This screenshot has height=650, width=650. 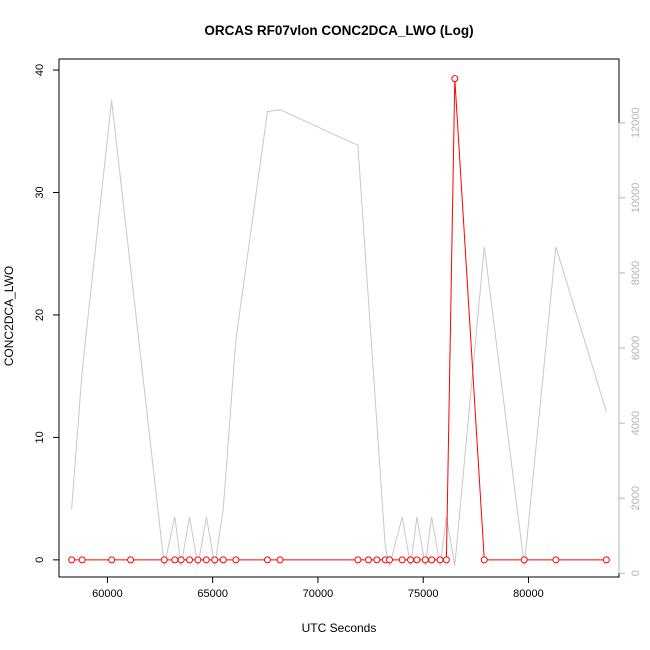 I want to click on y-tick-label: 0, so click(x=40, y=560).